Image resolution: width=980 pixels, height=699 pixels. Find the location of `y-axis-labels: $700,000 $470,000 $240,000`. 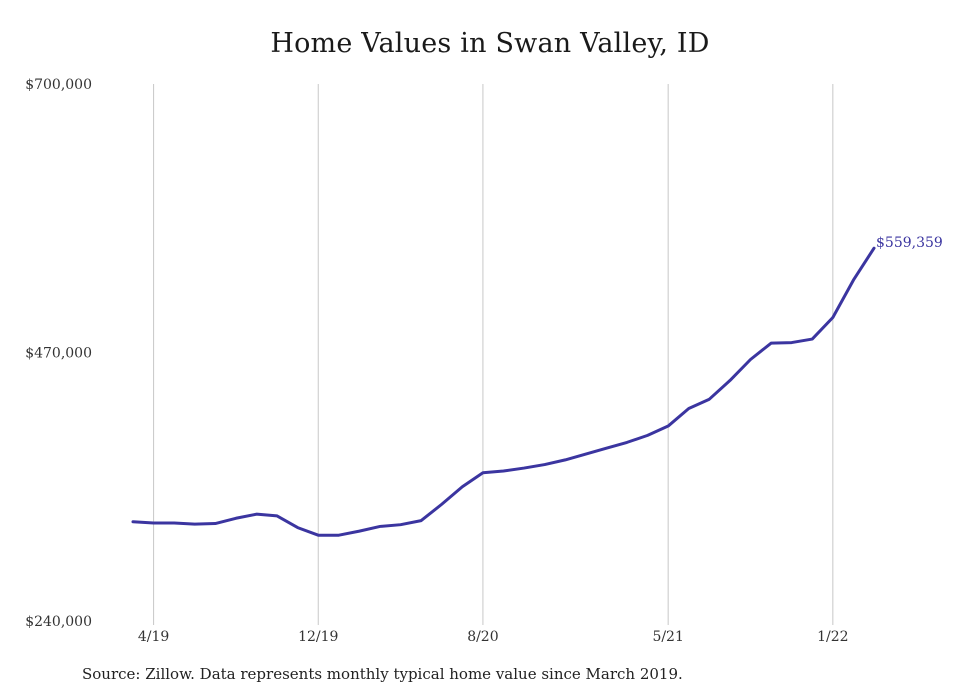

y-axis-labels: $700,000 $470,000 $240,000 is located at coordinates (58, 353).